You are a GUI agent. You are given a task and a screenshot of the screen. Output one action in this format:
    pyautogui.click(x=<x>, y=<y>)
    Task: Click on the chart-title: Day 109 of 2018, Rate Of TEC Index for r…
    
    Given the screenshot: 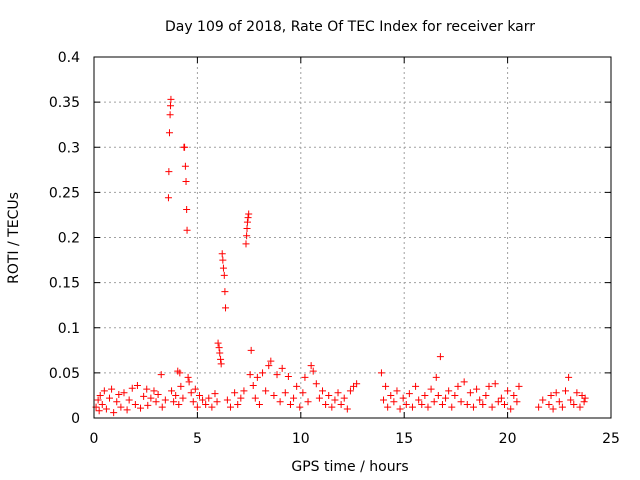 What is the action you would take?
    pyautogui.click(x=350, y=27)
    